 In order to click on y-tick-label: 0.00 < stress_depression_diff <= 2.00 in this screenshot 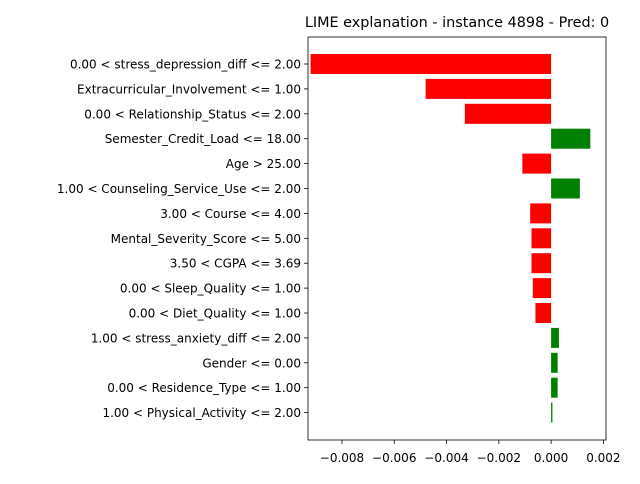, I will do `click(185, 65)`.